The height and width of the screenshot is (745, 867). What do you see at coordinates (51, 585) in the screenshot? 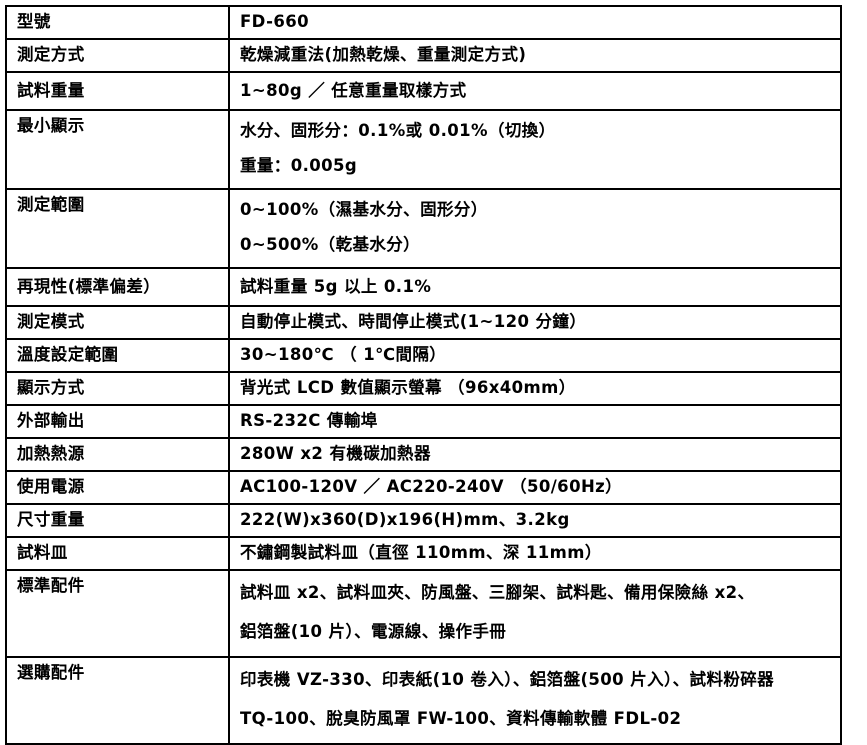
I see `row-label: 標準配件` at bounding box center [51, 585].